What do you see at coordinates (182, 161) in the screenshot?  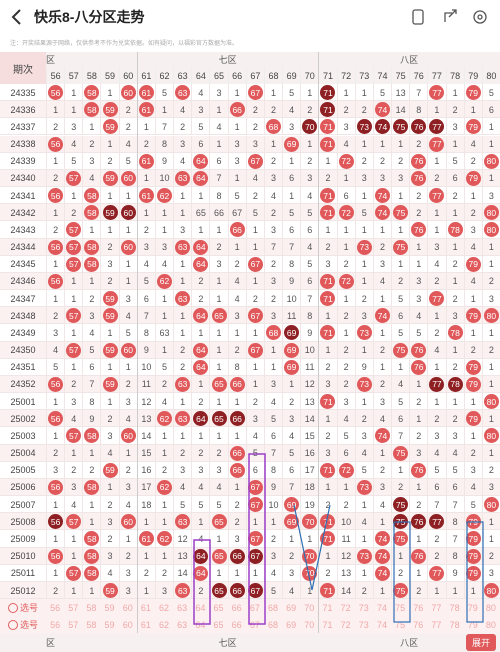 I see `trend-cell: 4` at bounding box center [182, 161].